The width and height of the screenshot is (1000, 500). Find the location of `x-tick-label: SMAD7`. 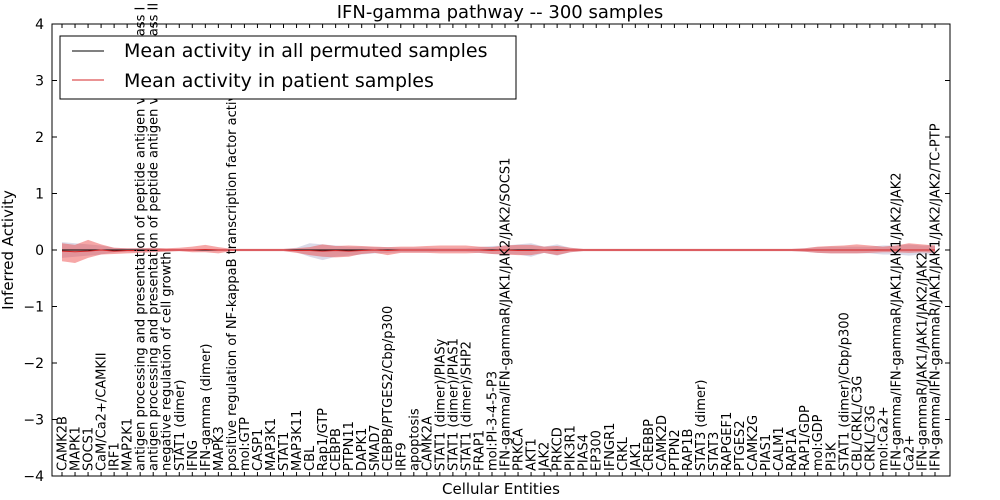

x-tick-label: SMAD7 is located at coordinates (375, 447).